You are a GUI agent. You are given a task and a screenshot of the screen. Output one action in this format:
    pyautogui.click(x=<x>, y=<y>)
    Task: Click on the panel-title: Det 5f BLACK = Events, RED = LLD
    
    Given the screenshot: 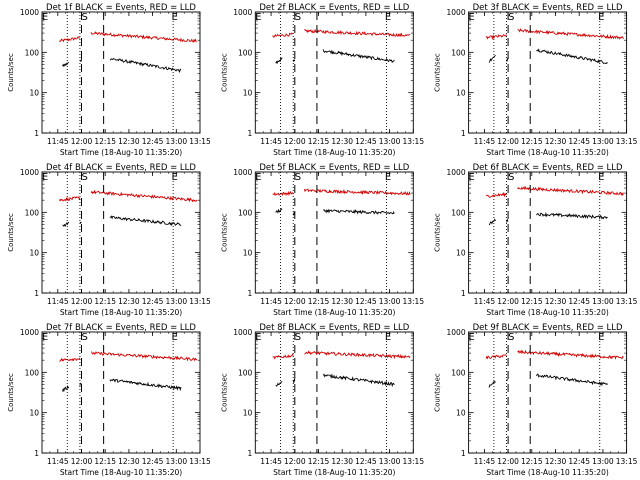 What is the action you would take?
    pyautogui.click(x=334, y=168)
    